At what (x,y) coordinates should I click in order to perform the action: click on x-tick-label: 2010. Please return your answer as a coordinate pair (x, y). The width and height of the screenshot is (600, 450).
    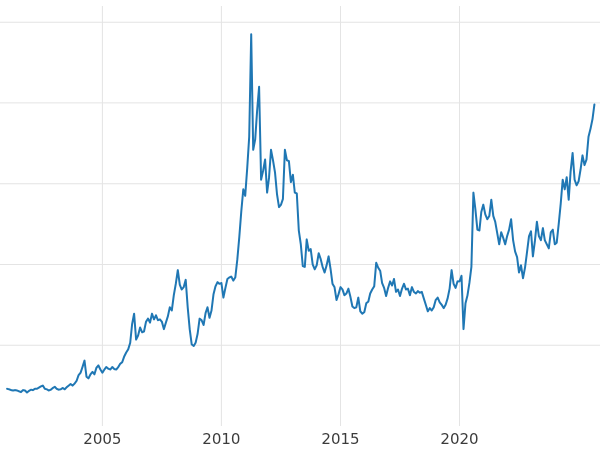
    Looking at the image, I should click on (221, 439).